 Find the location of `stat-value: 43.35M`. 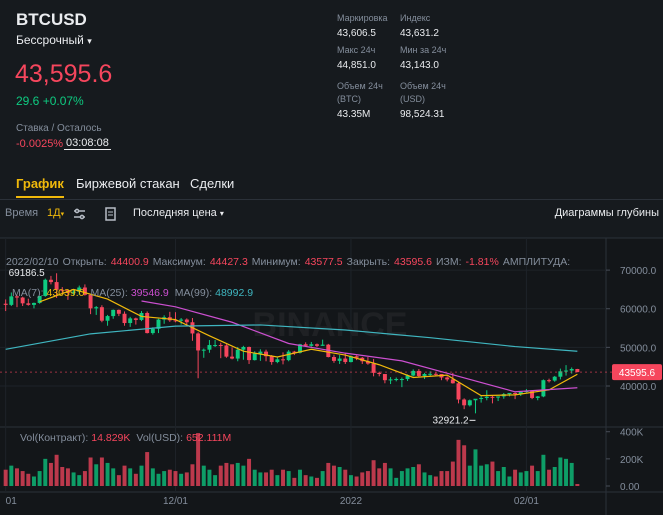

stat-value: 43.35M is located at coordinates (354, 114).